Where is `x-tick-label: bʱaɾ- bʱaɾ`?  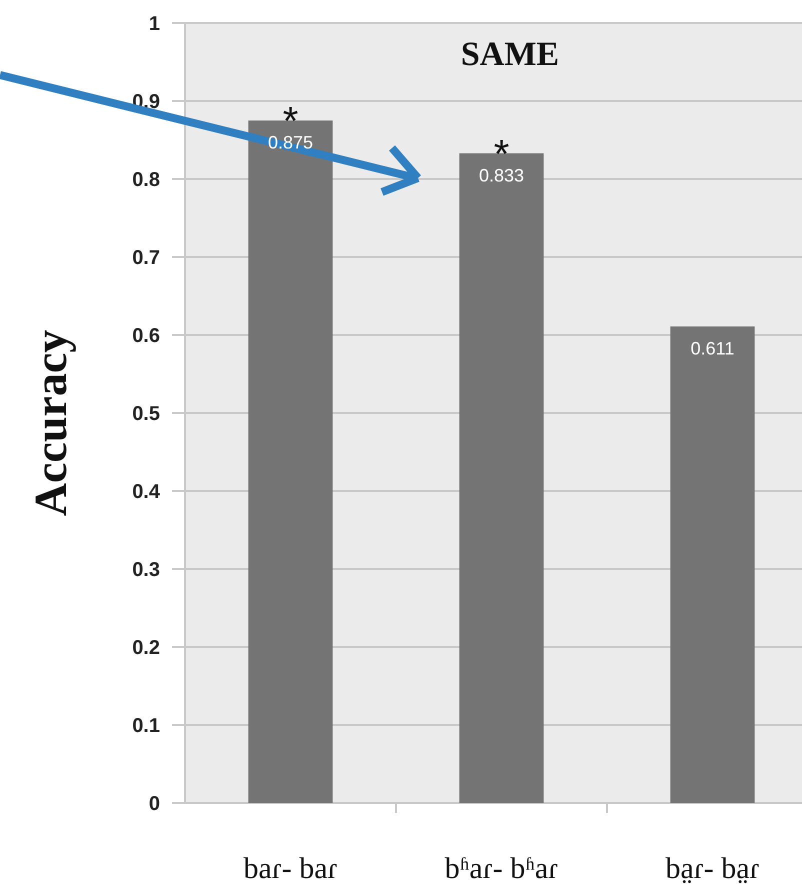
x-tick-label: bʱaɾ- bʱaɾ is located at coordinates (501, 868).